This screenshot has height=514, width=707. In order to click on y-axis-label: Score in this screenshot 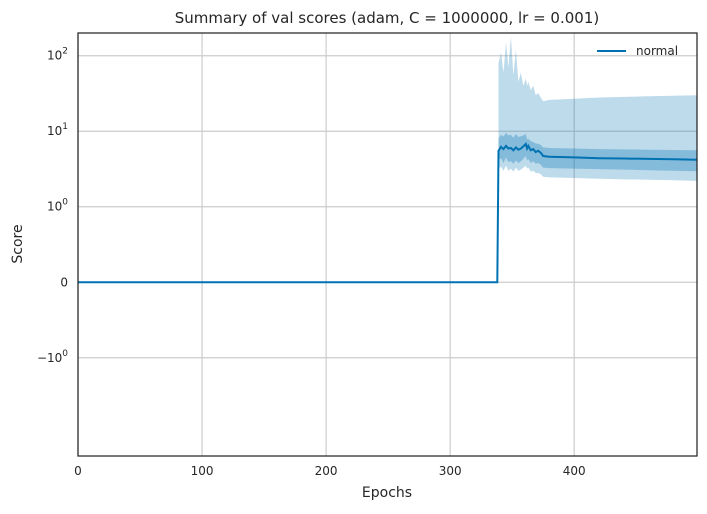, I will do `click(18, 243)`.